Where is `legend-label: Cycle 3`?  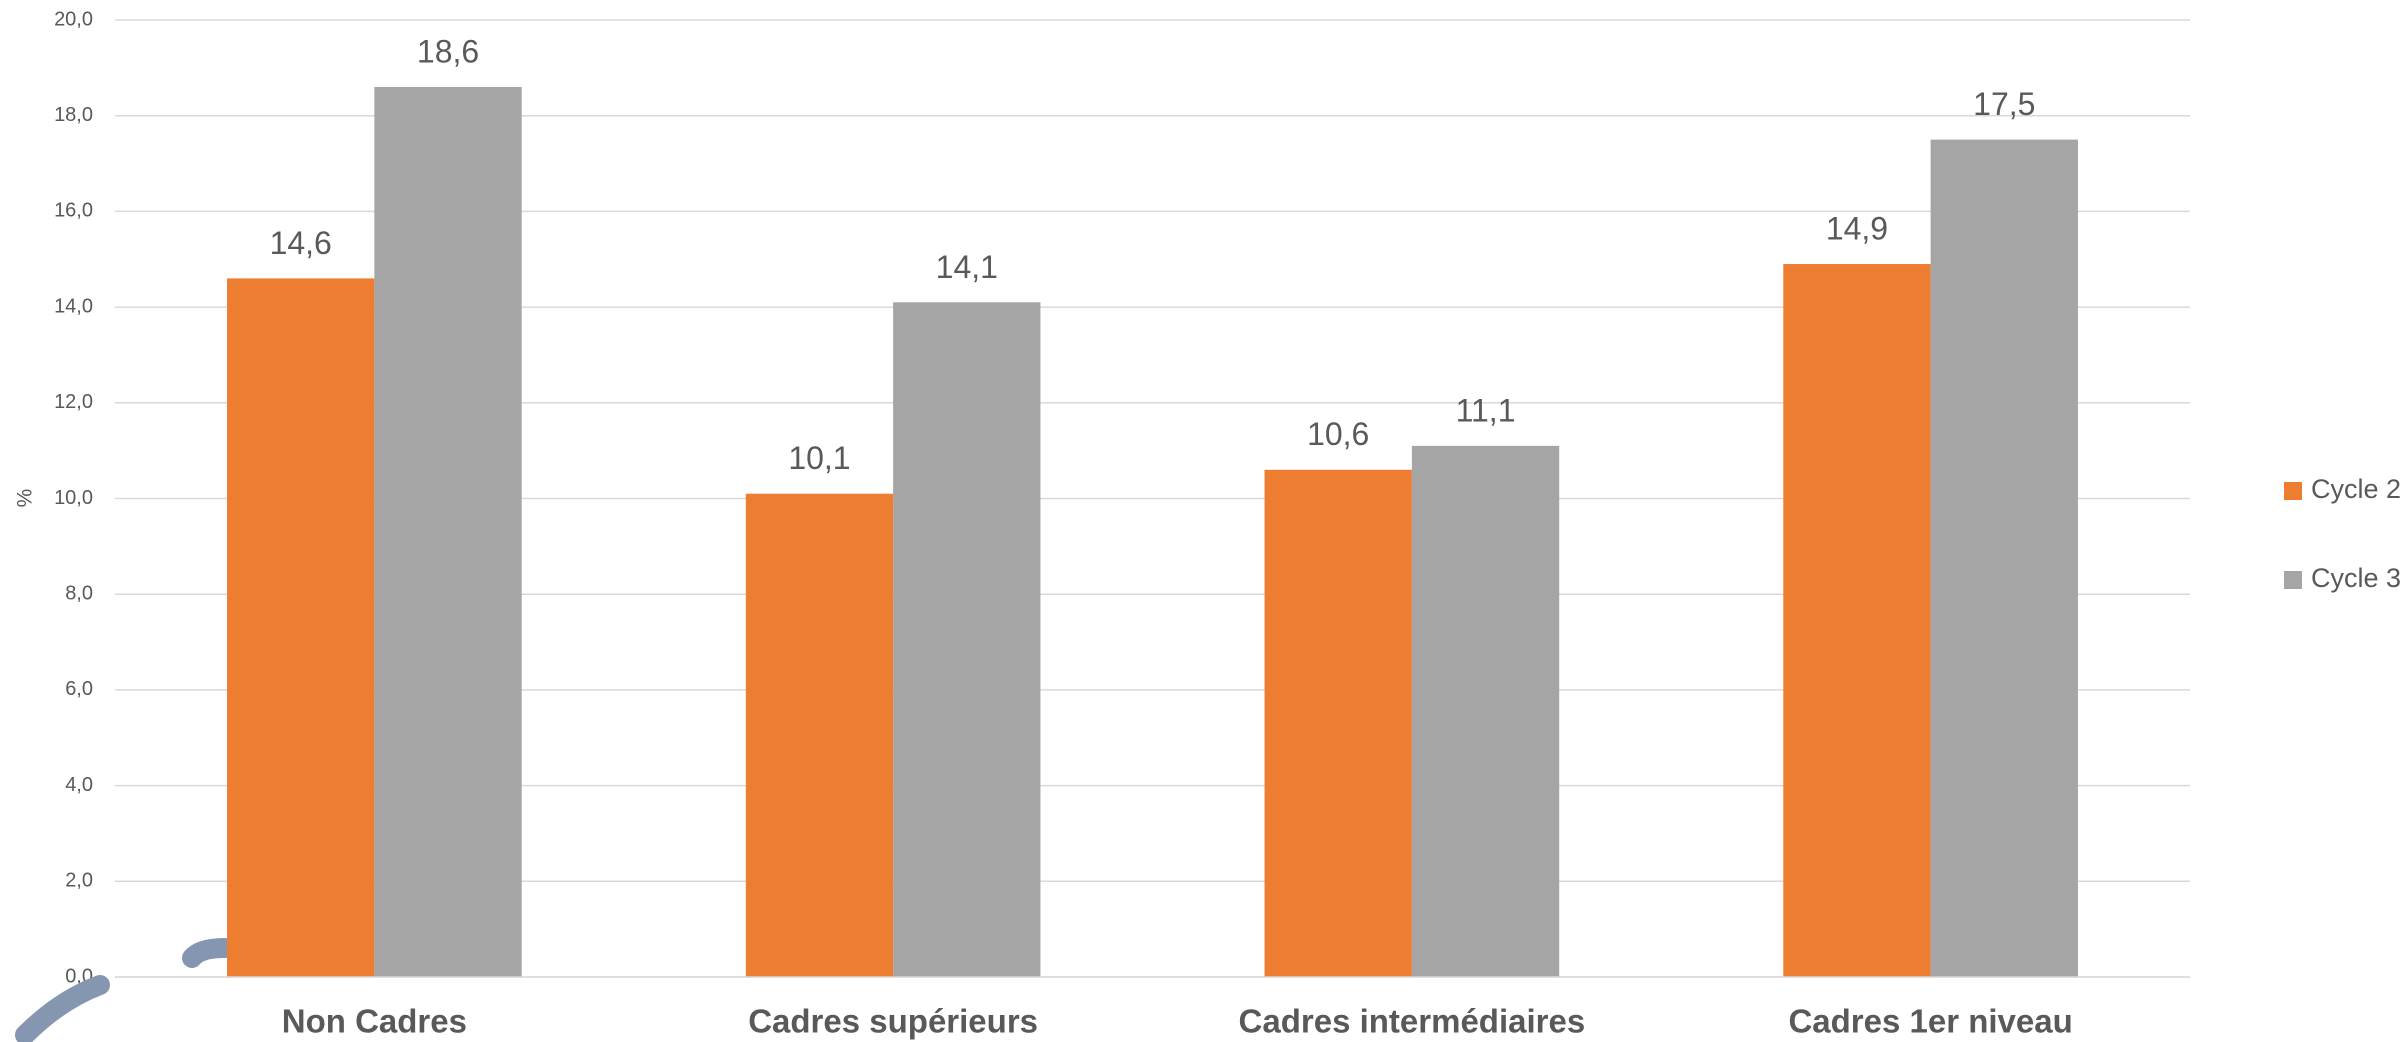 legend-label: Cycle 3 is located at coordinates (2356, 578).